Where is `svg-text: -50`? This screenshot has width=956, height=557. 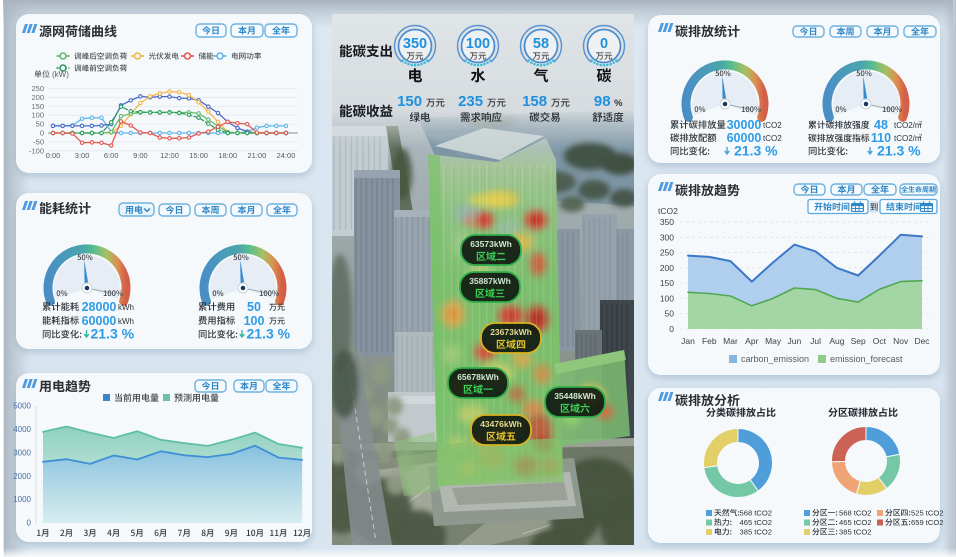 svg-text: -50 is located at coordinates (38, 141).